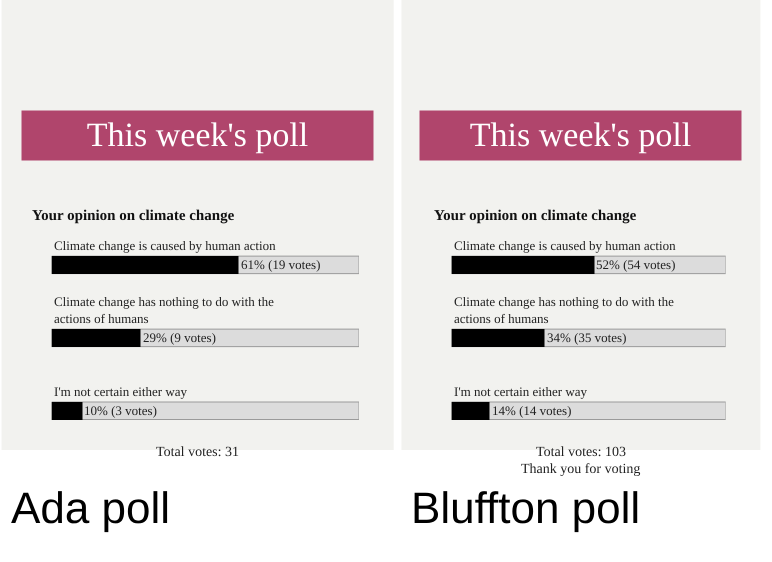 This screenshot has width=772, height=562. What do you see at coordinates (120, 410) in the screenshot?
I see `data-label: 10% (3 votes)` at bounding box center [120, 410].